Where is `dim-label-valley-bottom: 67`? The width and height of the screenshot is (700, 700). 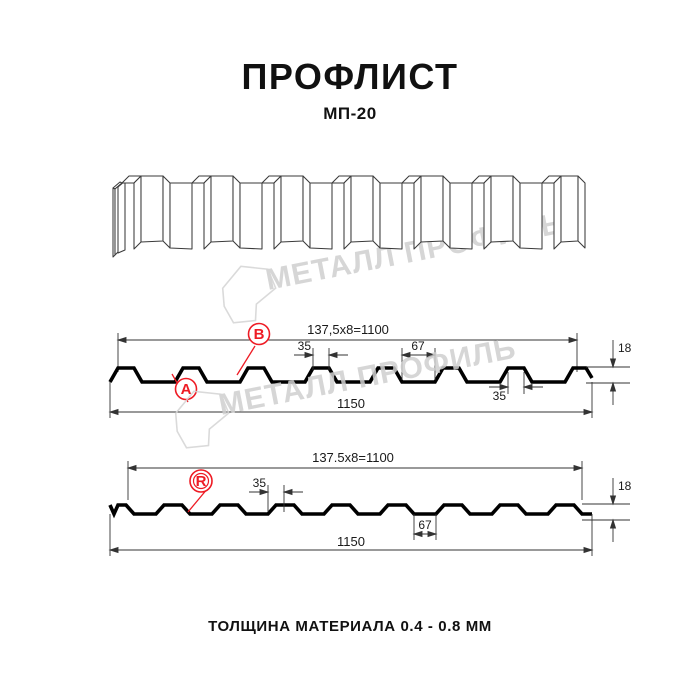 dim-label-valley-bottom: 67 is located at coordinates (425, 525).